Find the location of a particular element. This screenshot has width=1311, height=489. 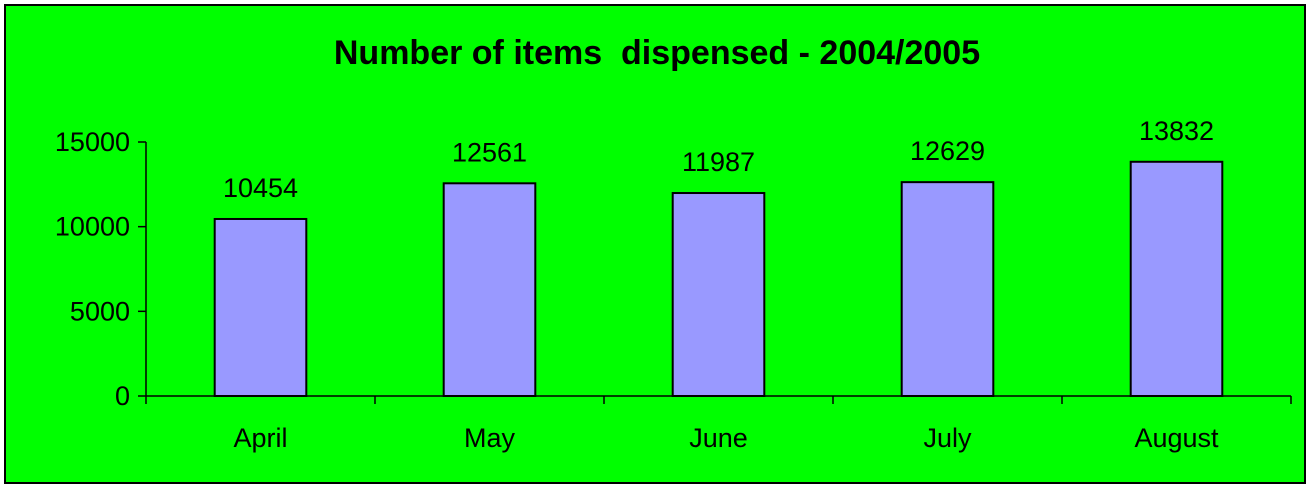

category-labels: April May June July August is located at coordinates (726, 438).